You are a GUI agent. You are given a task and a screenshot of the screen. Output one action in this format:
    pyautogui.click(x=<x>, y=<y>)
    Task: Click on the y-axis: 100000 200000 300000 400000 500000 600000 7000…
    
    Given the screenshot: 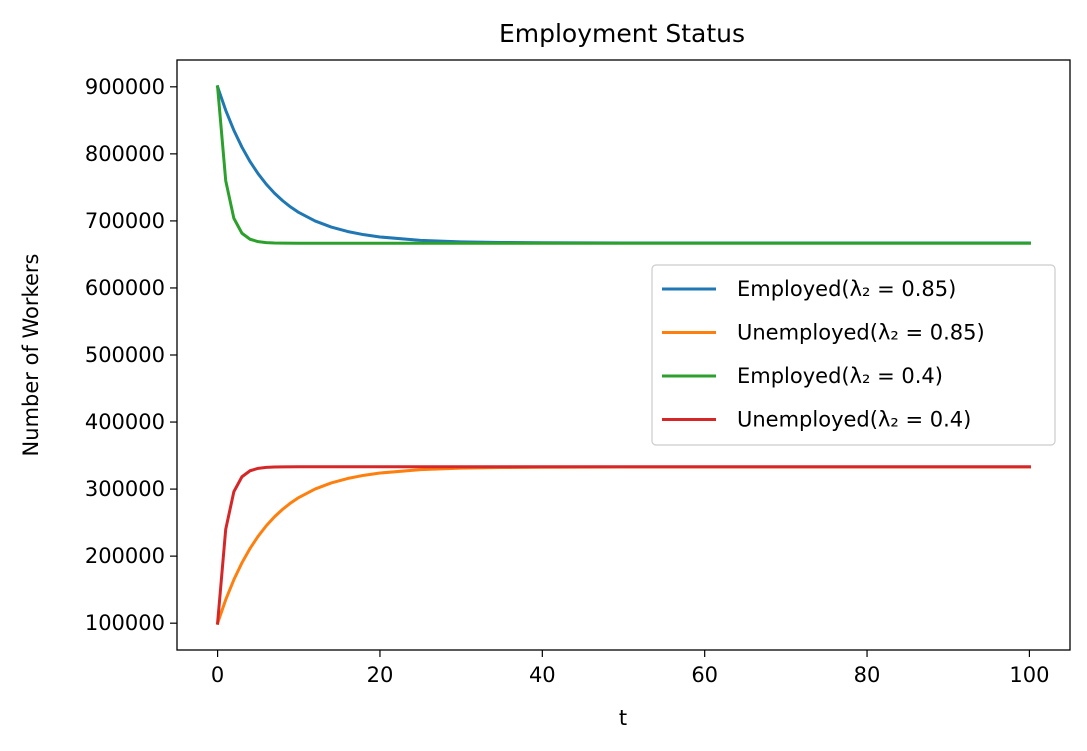 What is the action you would take?
    pyautogui.click(x=131, y=355)
    